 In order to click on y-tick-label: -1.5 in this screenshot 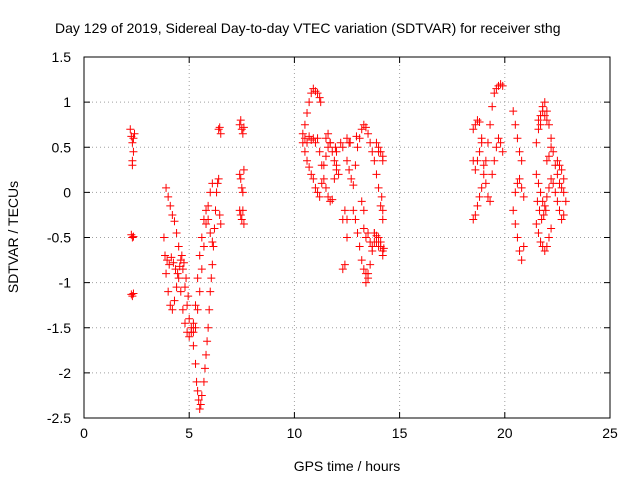, I will do `click(59, 328)`.